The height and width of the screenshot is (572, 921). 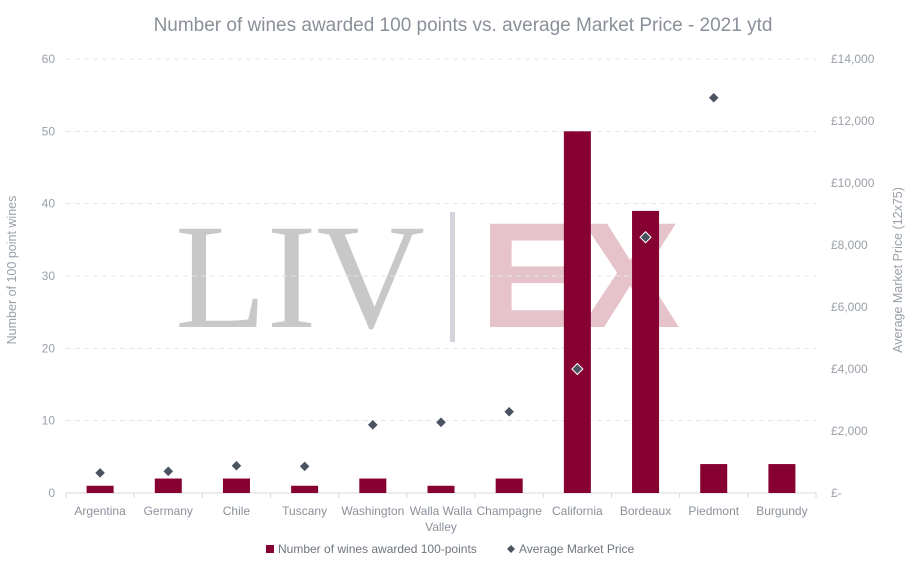 I want to click on category-label: Tuscany, so click(x=304, y=511).